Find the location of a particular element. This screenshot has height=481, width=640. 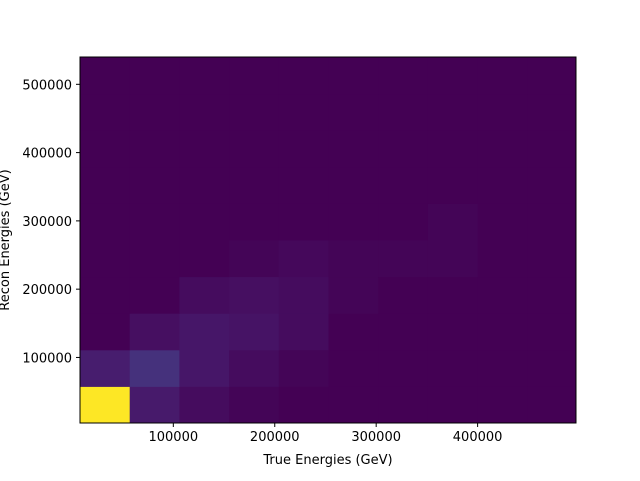

x-tick-label: 100000 is located at coordinates (173, 437).